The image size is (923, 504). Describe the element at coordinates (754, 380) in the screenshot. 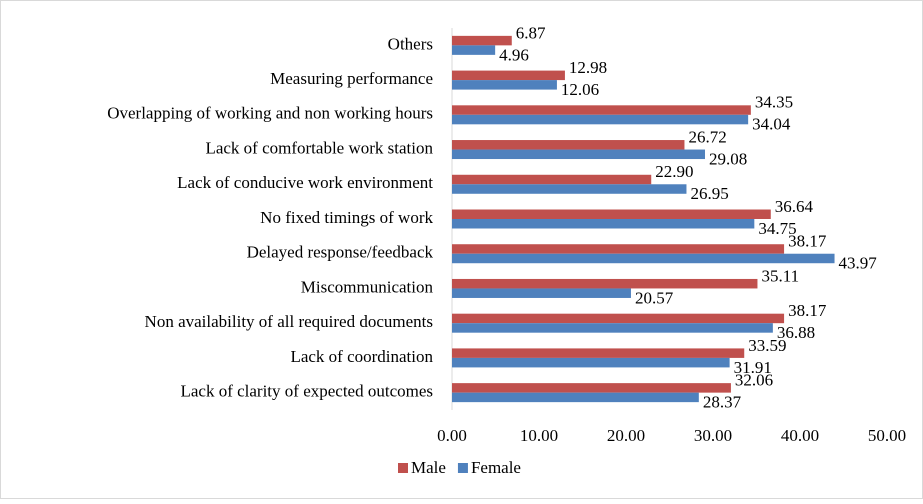

I see `data-label: 32.06` at that location.